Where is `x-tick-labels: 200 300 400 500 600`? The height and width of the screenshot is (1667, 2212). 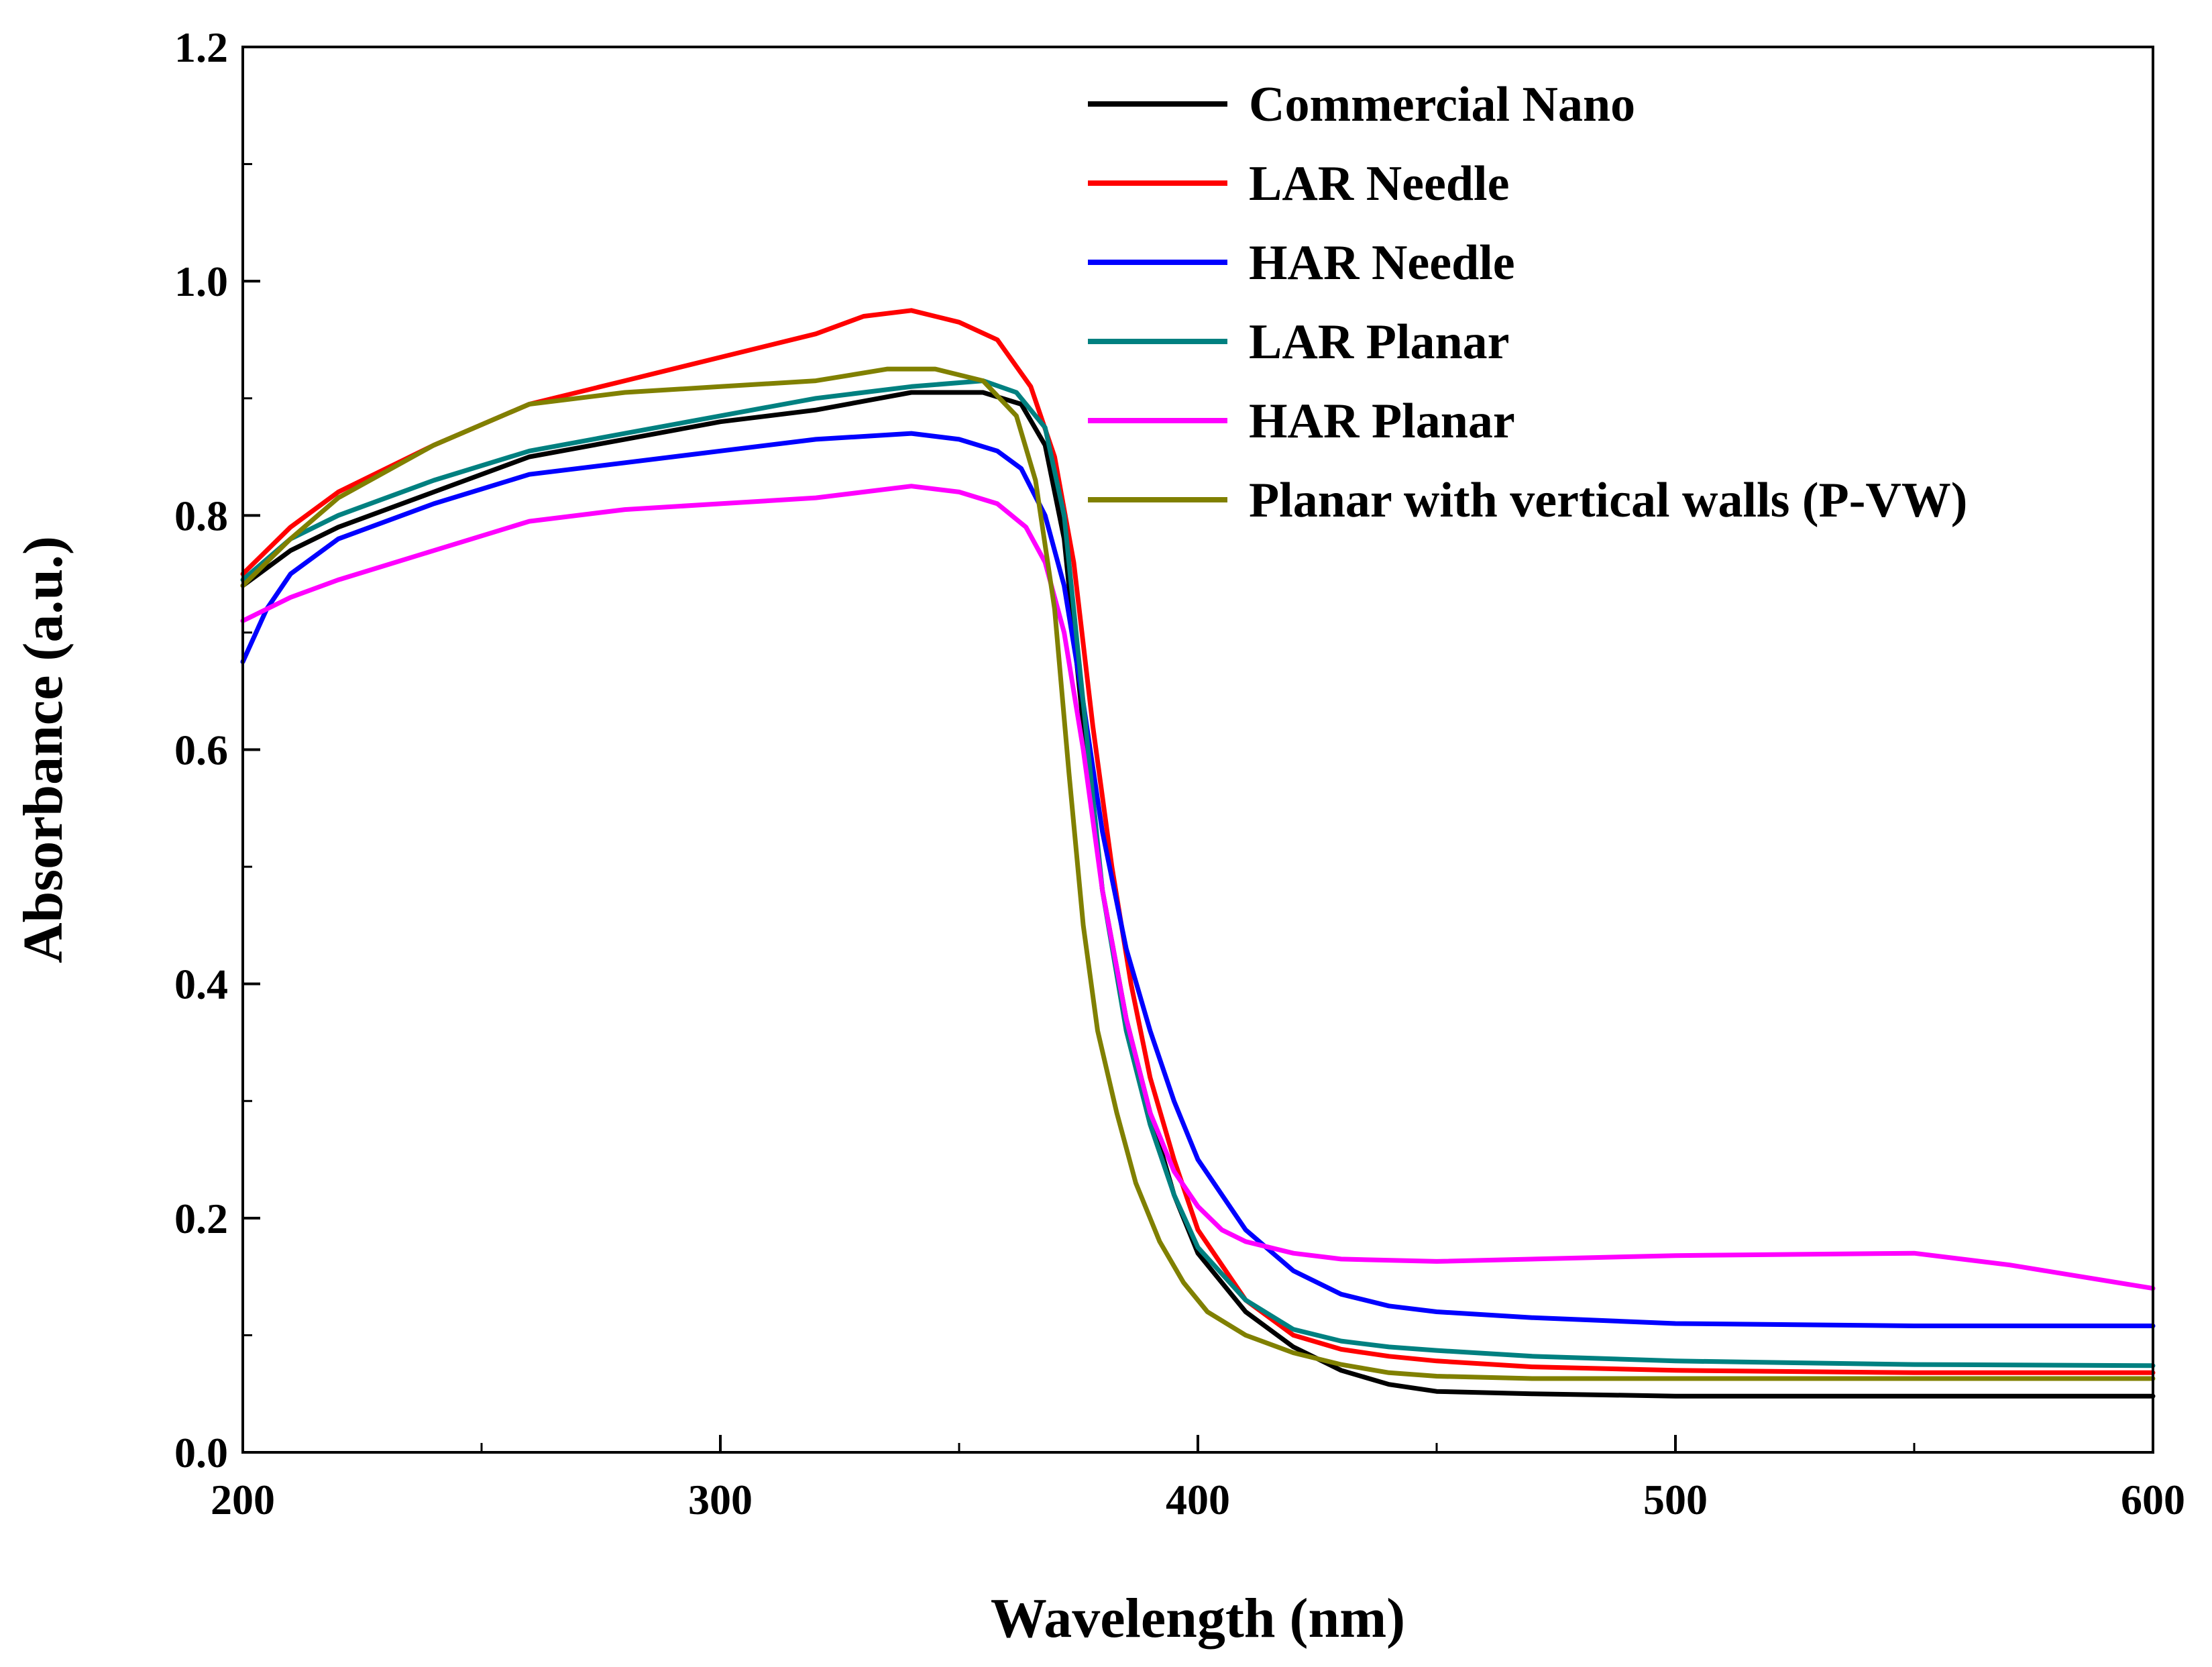 x-tick-labels: 200 300 400 500 600 is located at coordinates (1198, 1499).